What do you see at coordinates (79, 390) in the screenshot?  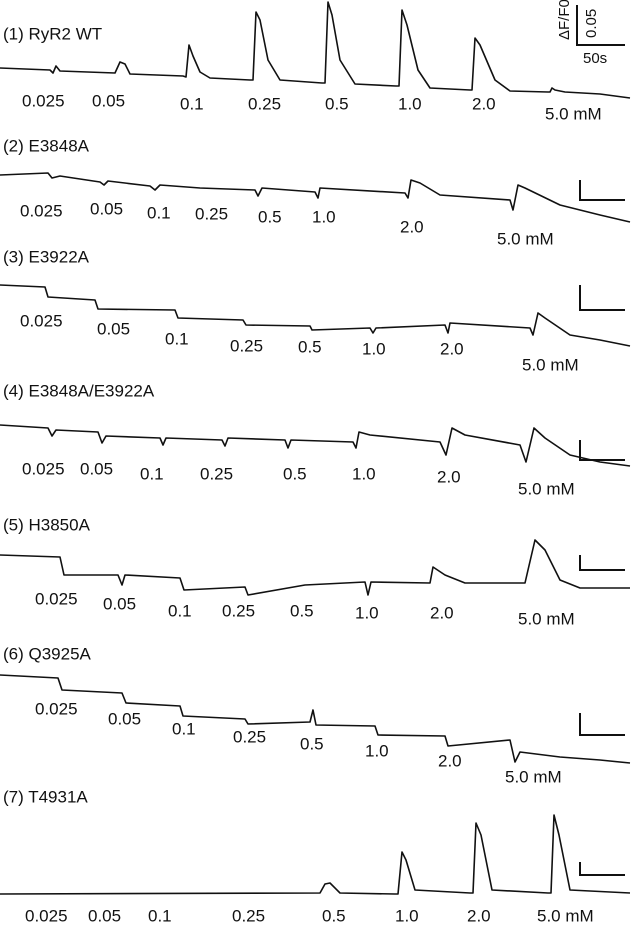 I see `panel-title: (4) E3848A/E3922A` at bounding box center [79, 390].